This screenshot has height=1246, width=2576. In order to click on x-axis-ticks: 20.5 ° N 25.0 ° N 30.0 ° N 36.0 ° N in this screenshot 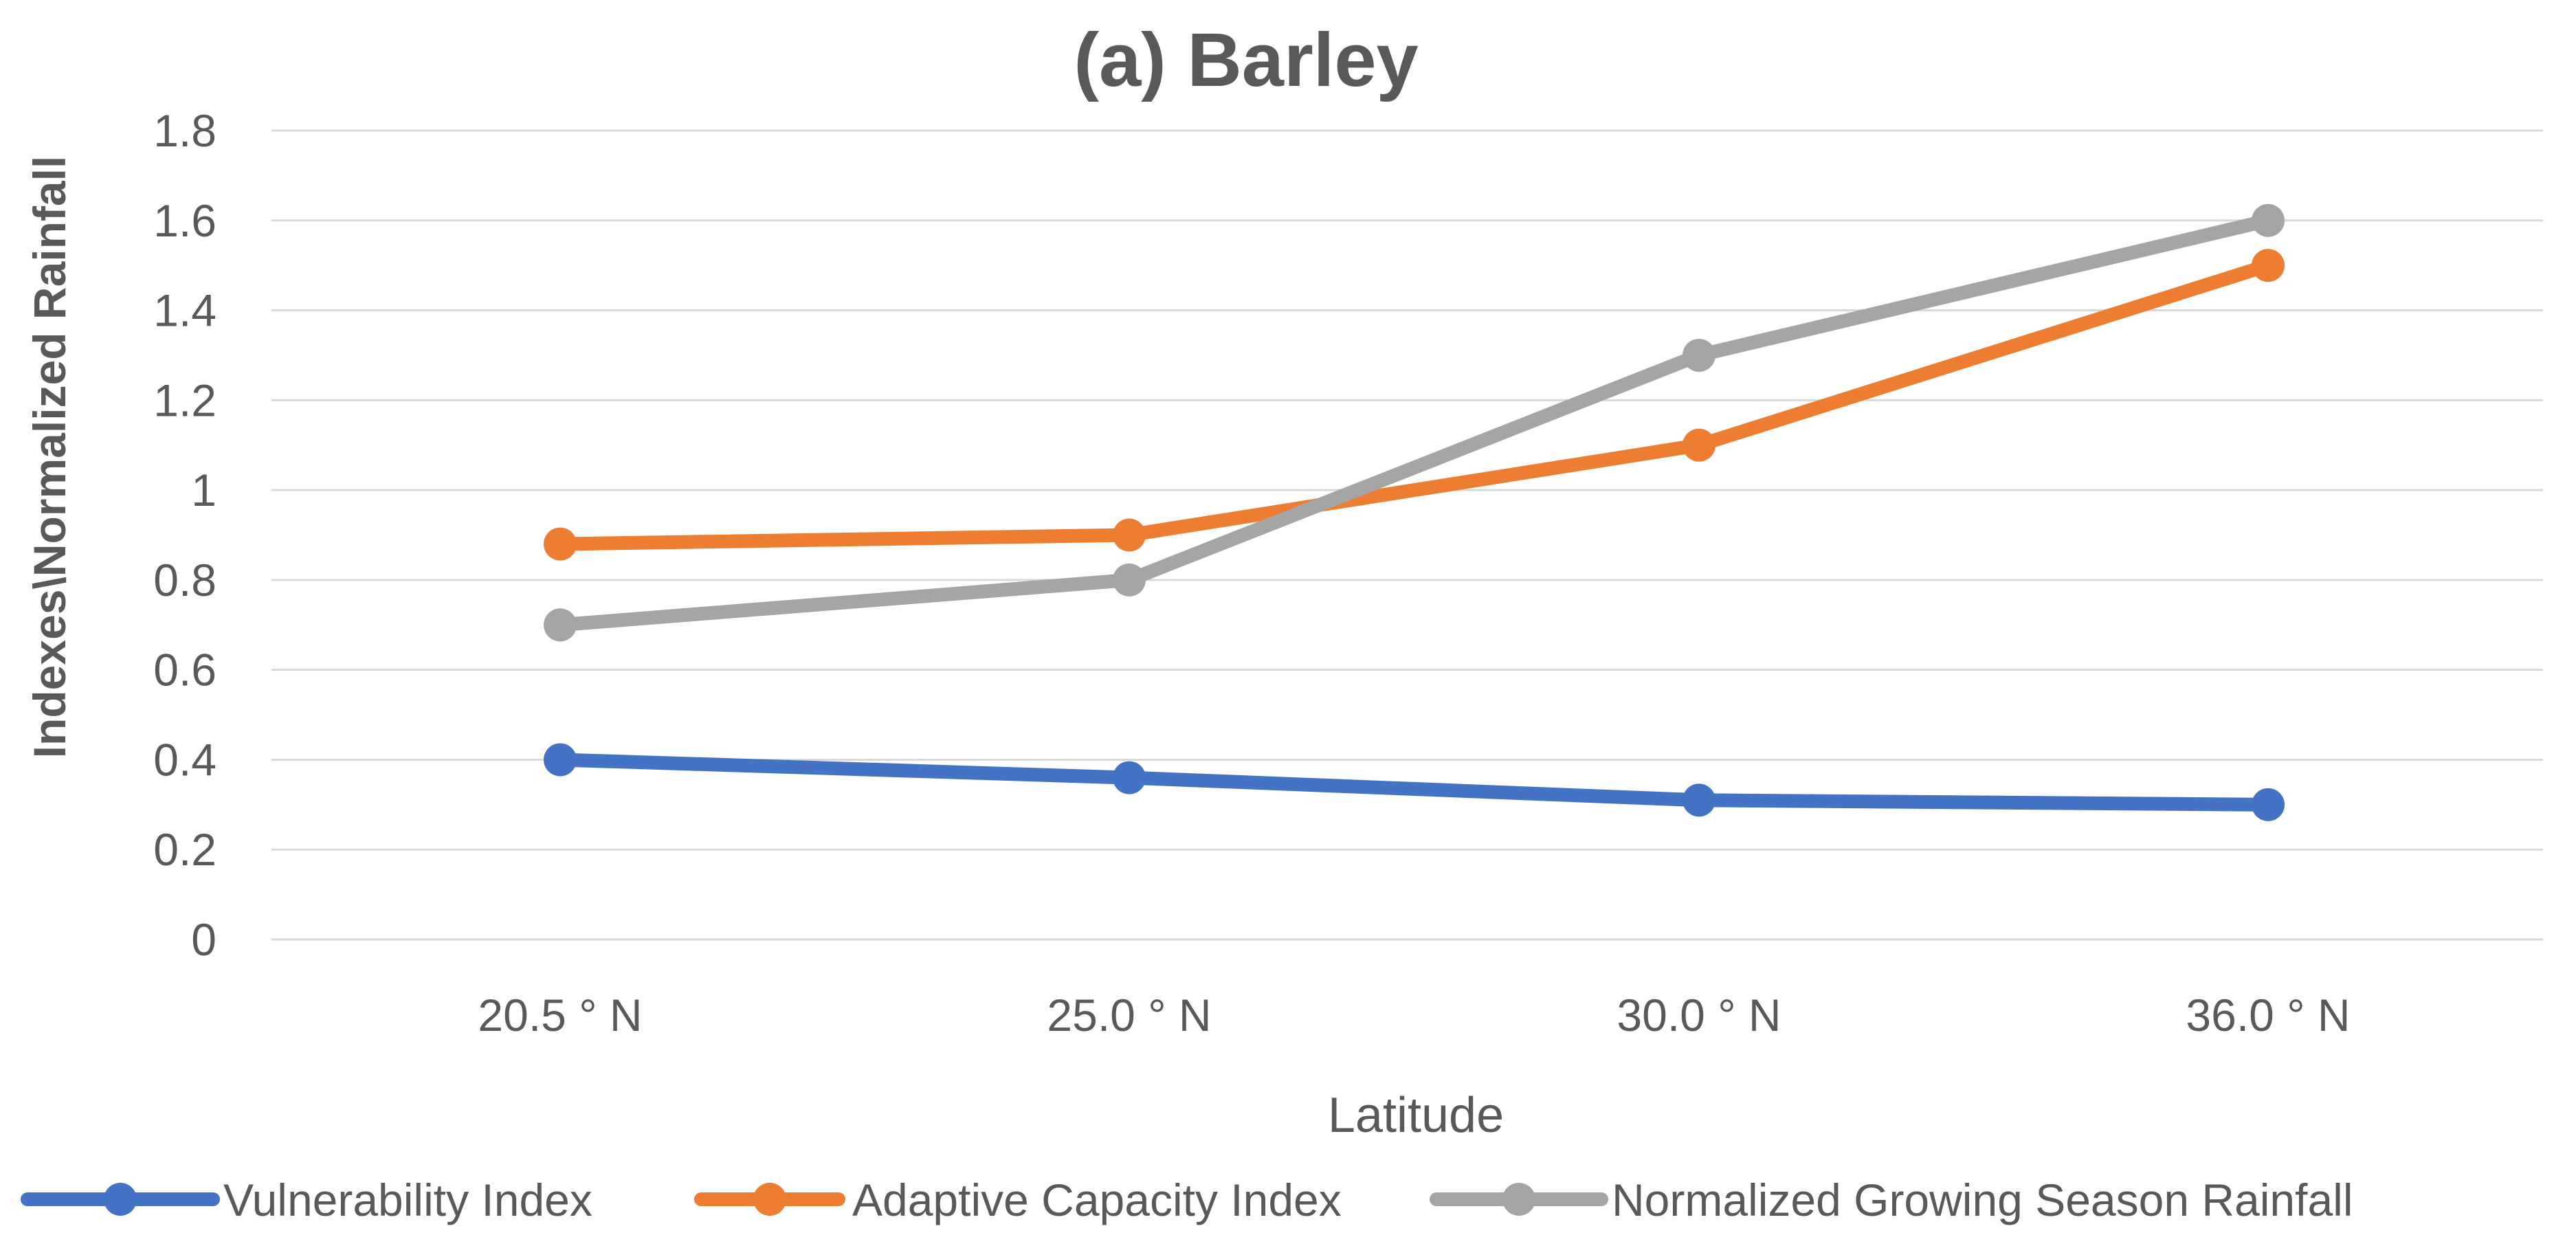, I will do `click(1414, 1015)`.